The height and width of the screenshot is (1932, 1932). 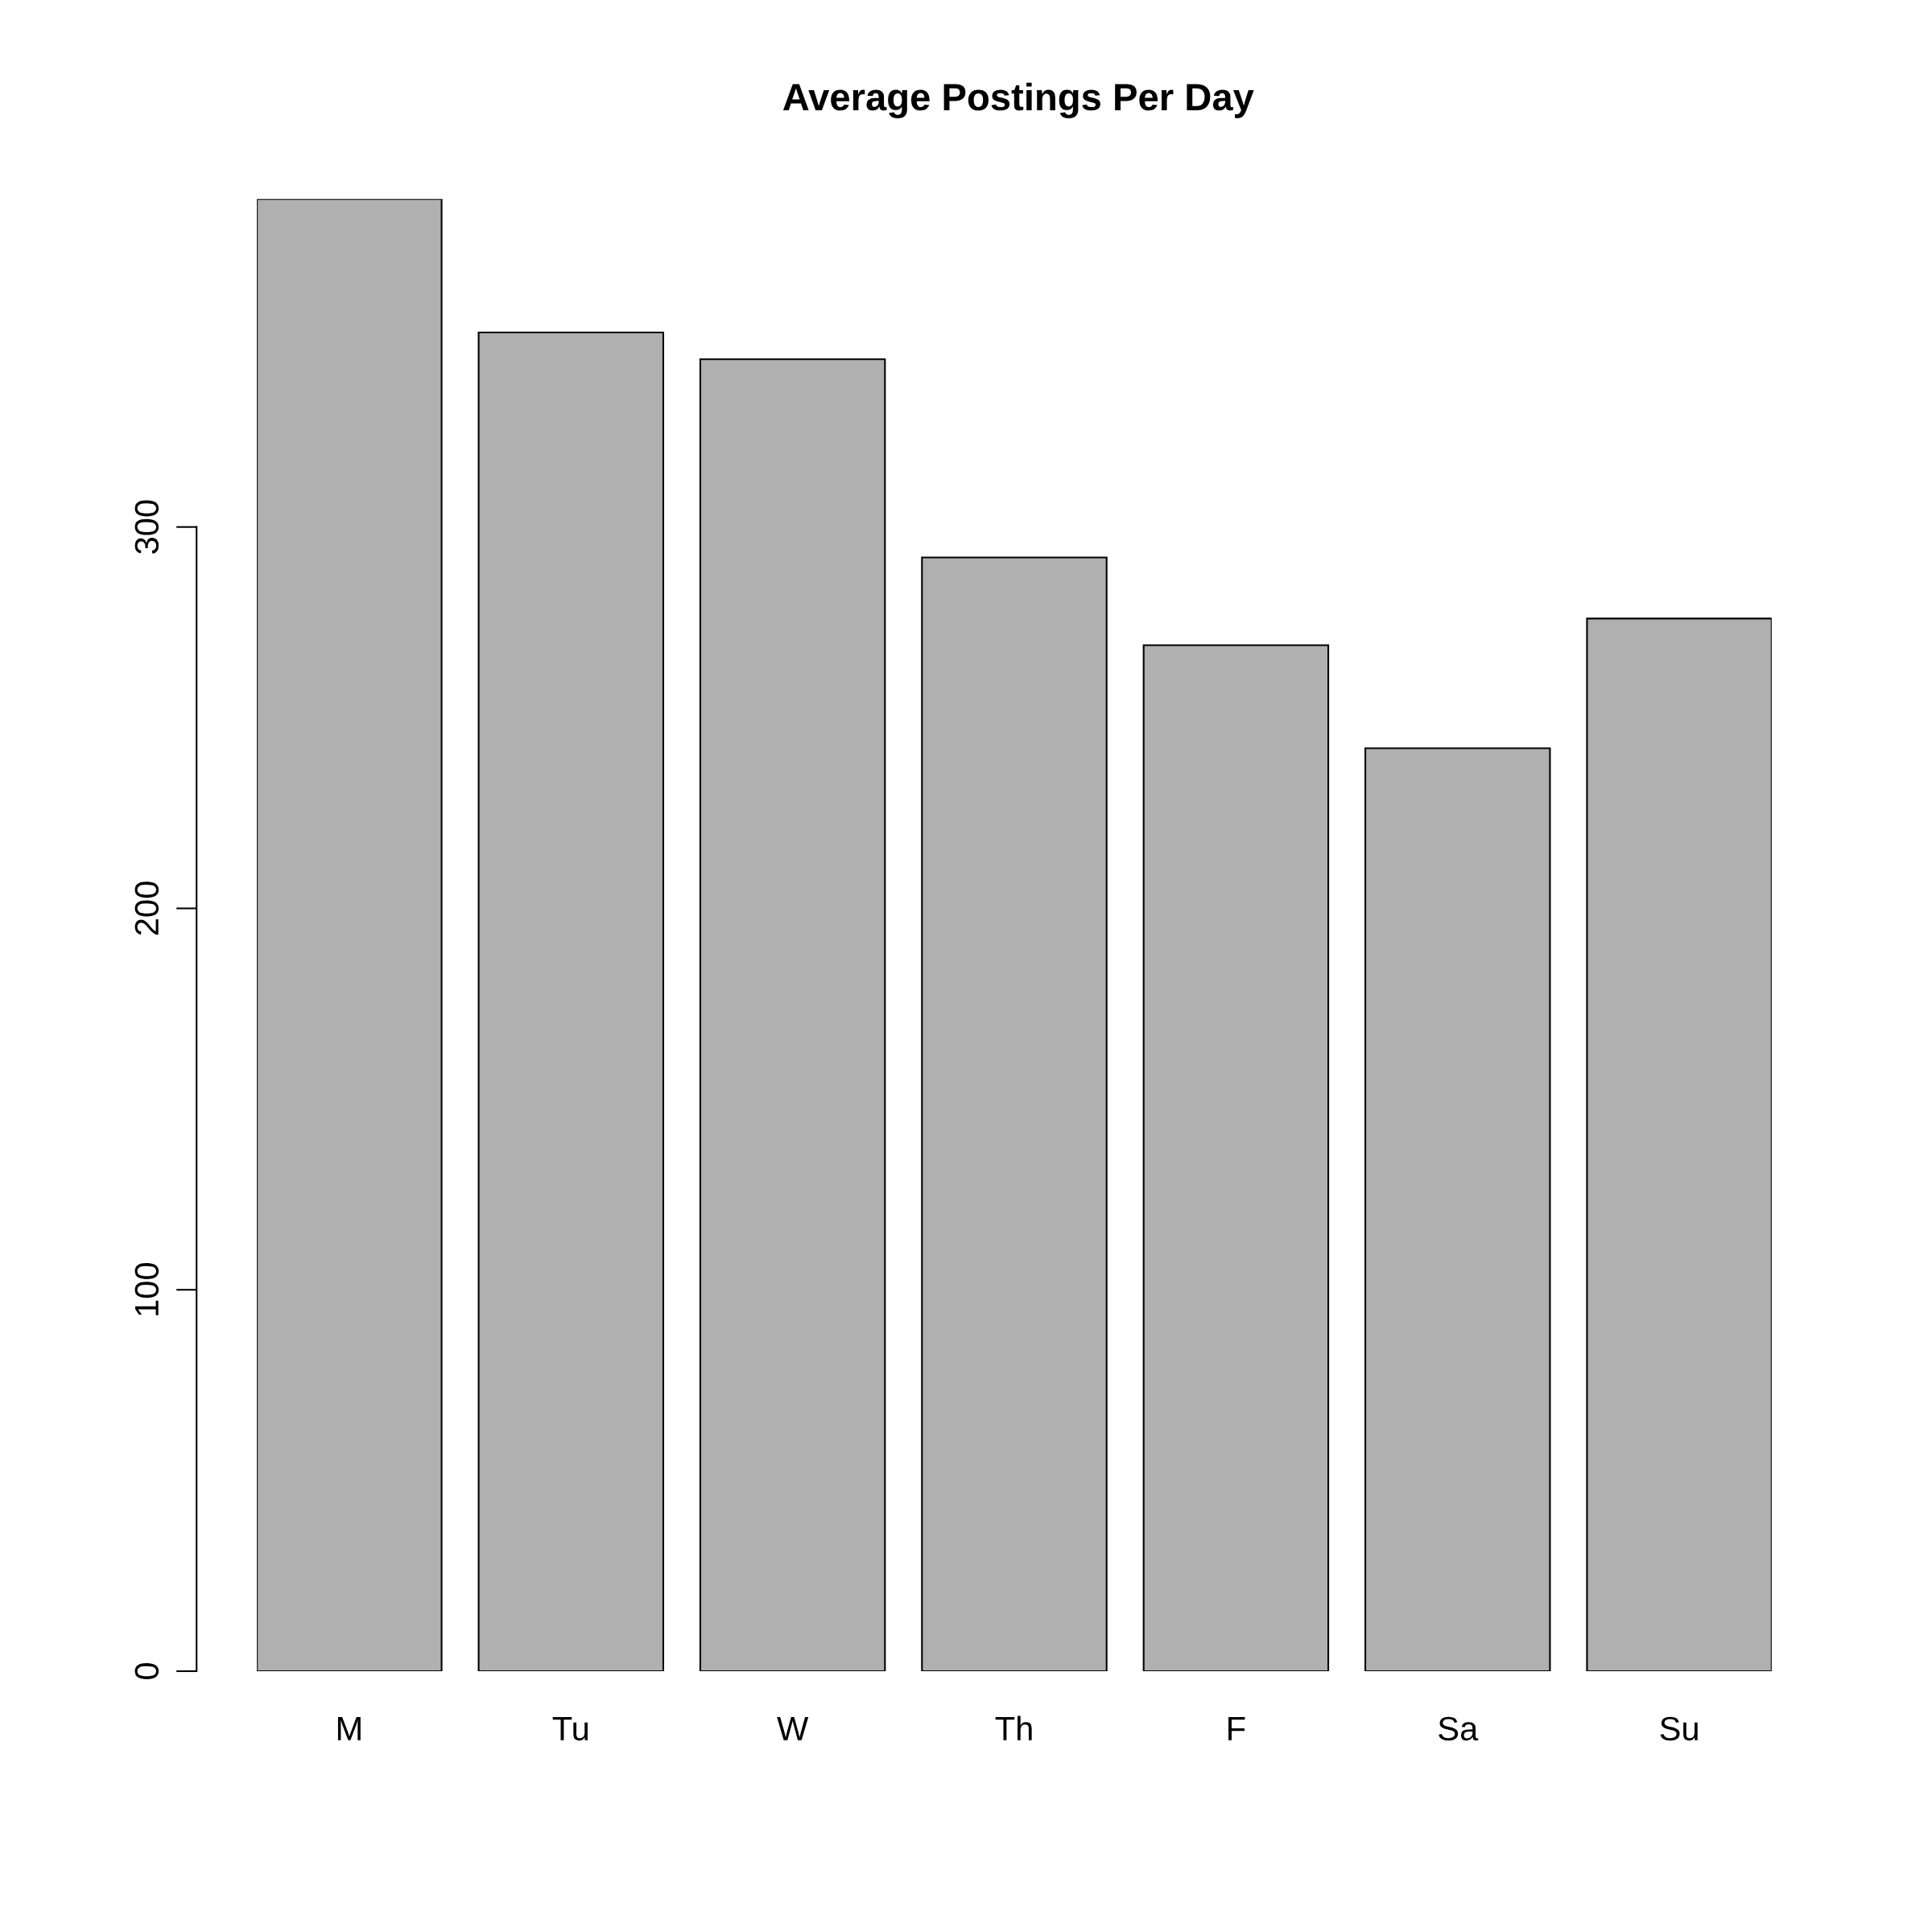 I want to click on y-tick-label: 0, so click(x=146, y=1671).